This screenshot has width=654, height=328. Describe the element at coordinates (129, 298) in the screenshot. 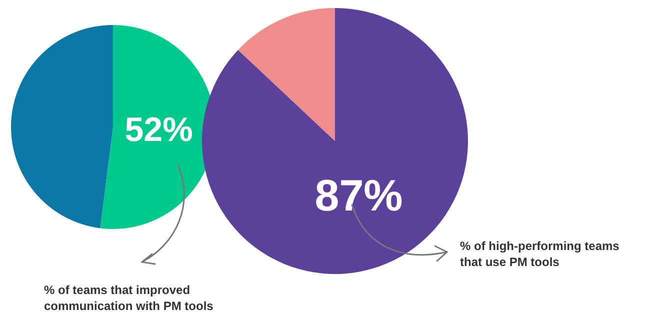

I see `text: % of teams that improved communication with PM tools` at that location.